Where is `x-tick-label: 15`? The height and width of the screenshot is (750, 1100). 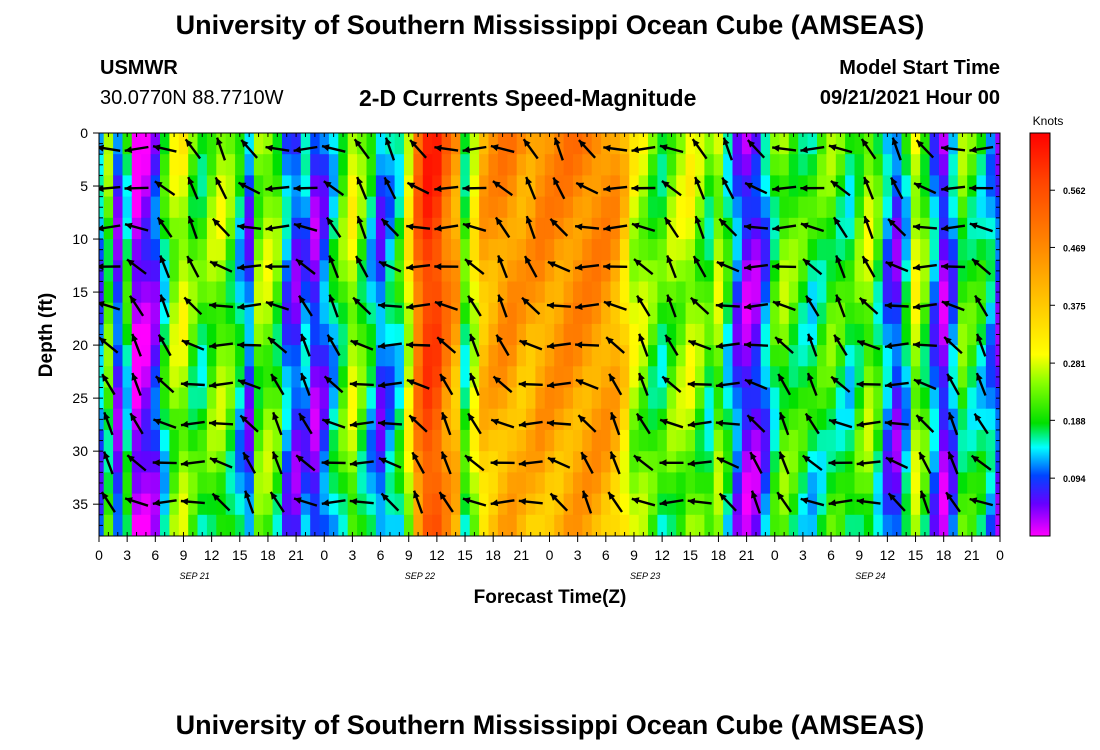
x-tick-label: 15 is located at coordinates (465, 555).